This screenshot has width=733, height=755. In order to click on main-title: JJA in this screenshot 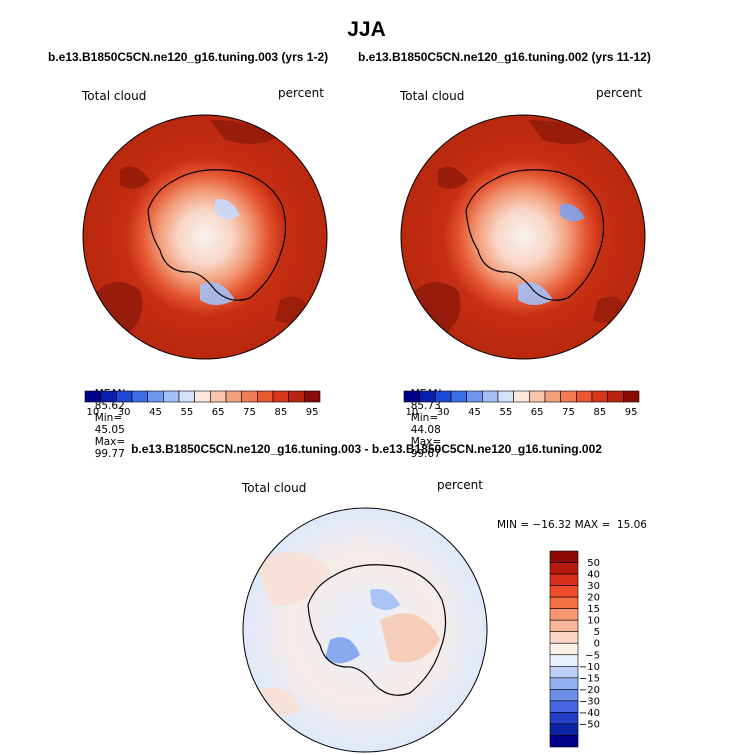, I will do `click(366, 29)`.